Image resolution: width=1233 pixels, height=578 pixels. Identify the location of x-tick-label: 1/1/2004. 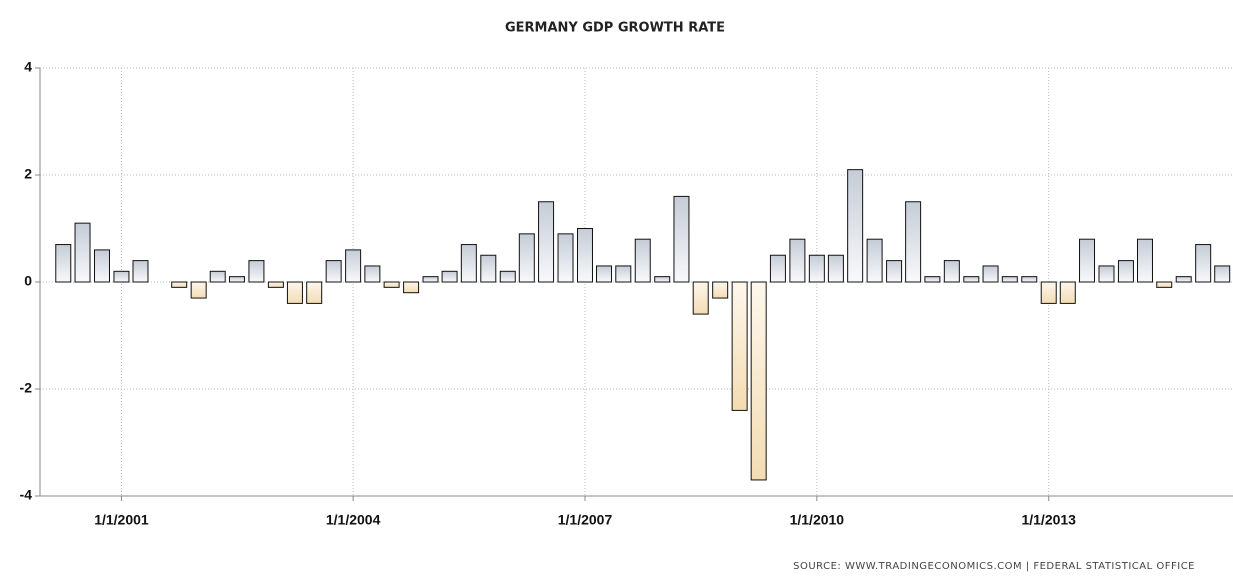
(353, 520).